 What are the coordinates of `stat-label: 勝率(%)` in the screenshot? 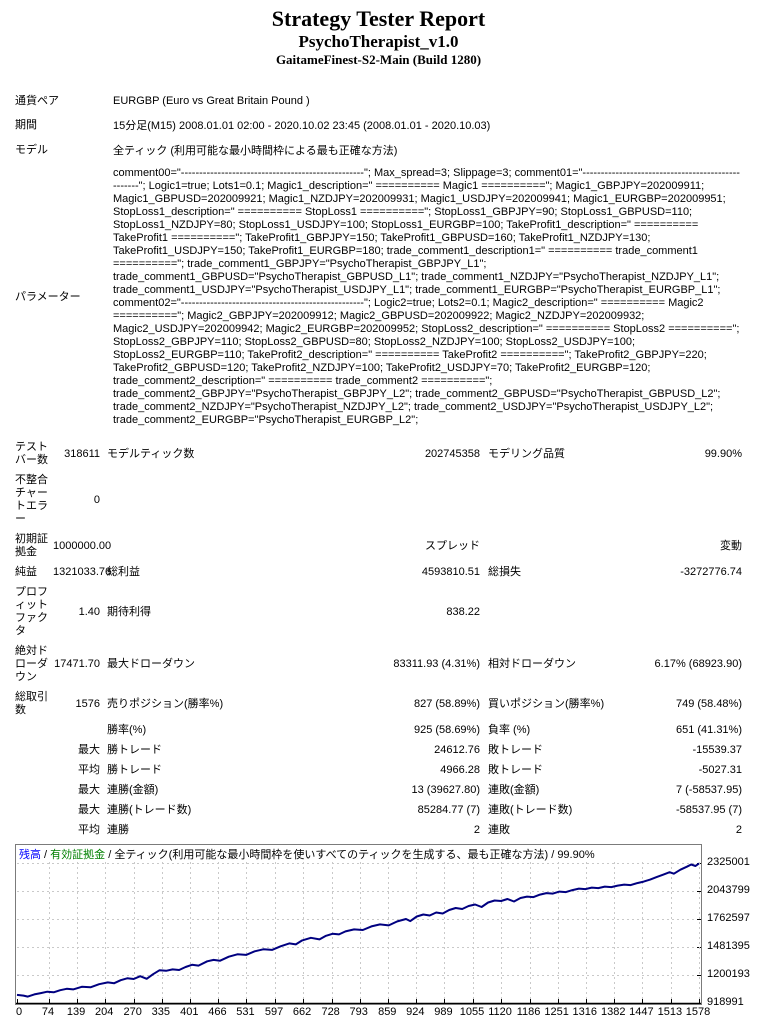 It's located at (127, 730).